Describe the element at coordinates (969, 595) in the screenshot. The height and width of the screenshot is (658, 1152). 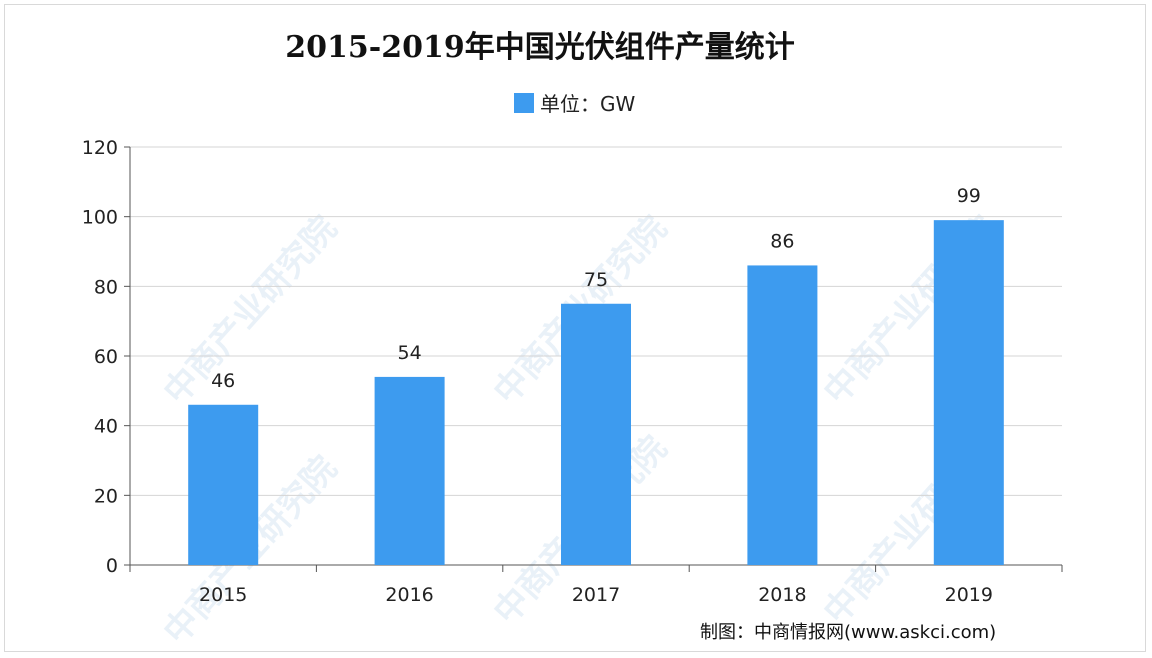
I see `x-tick-label: 2019` at that location.